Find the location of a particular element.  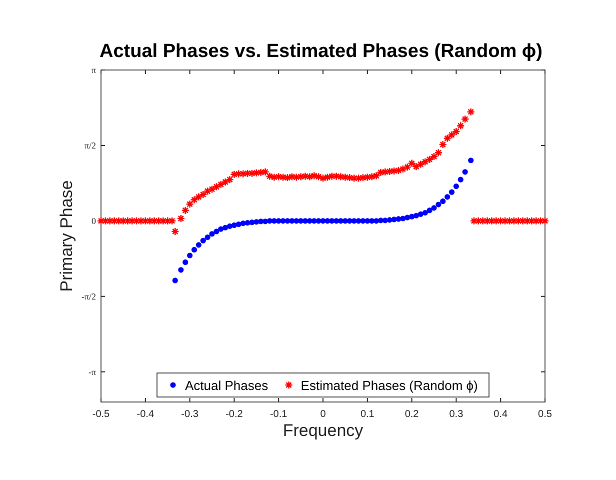

legend-label: Actual Phases is located at coordinates (227, 385).